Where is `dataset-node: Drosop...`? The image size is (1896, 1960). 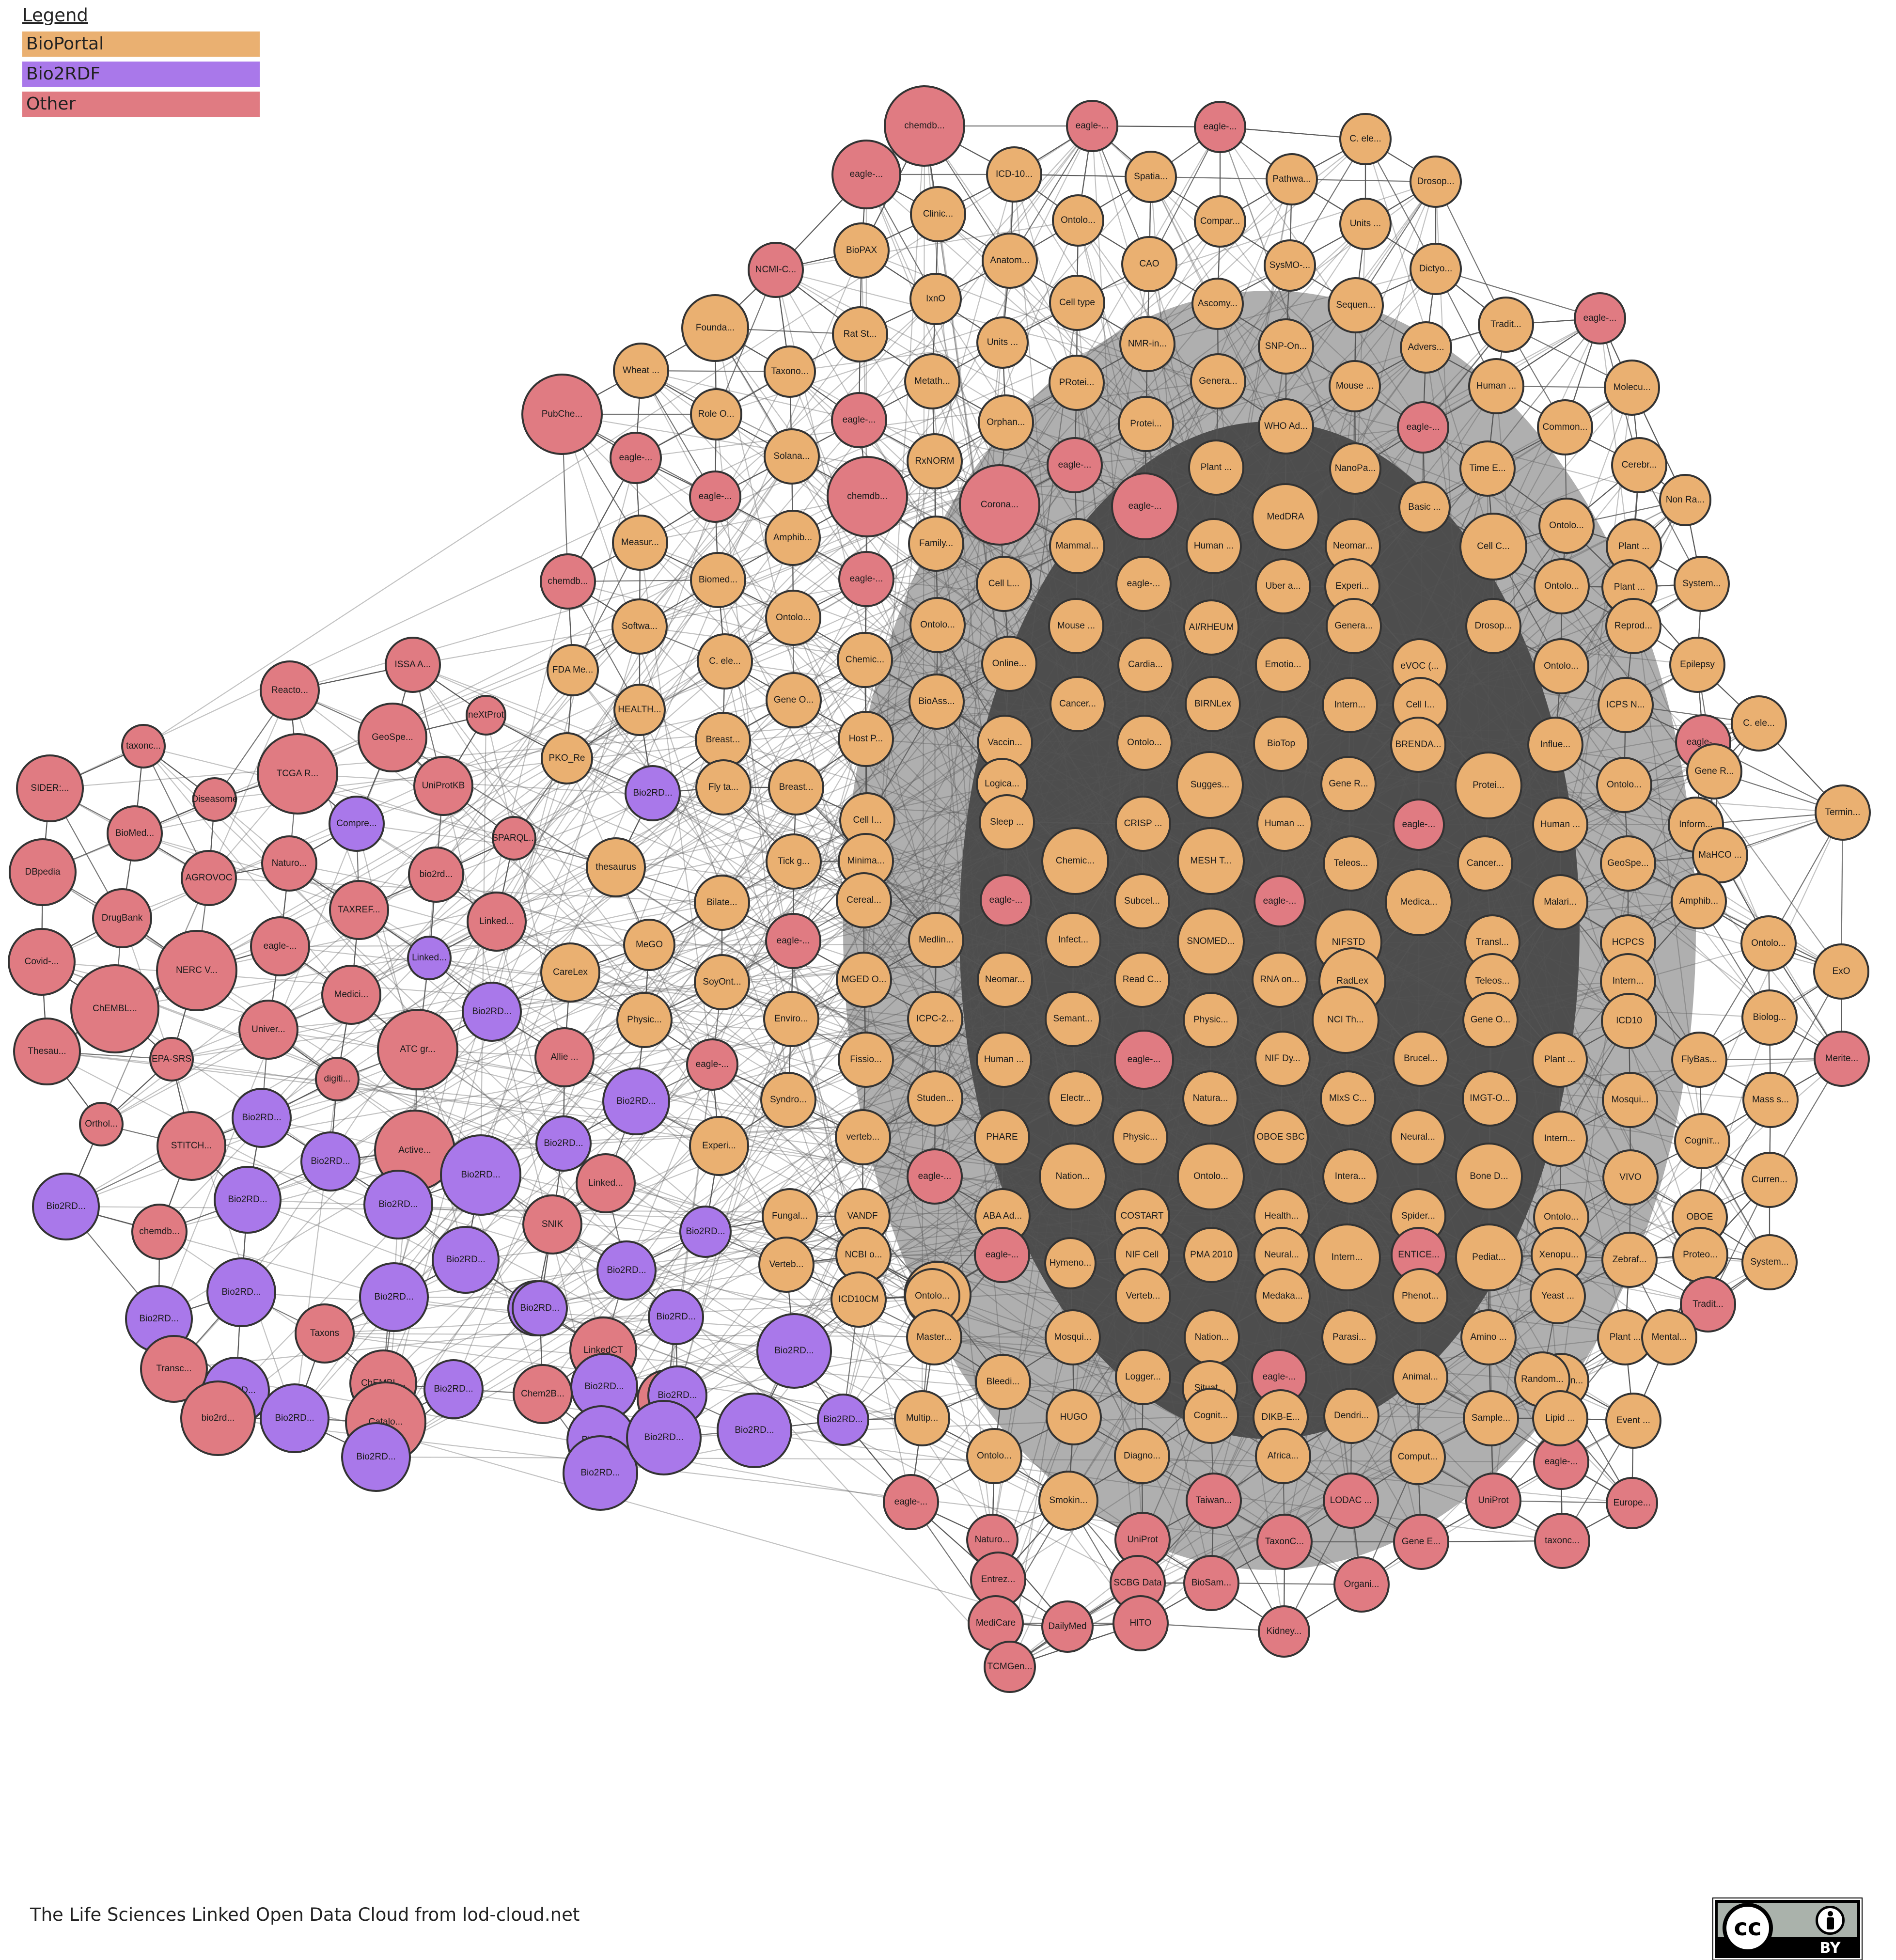
dataset-node: Drosop... is located at coordinates (1436, 182).